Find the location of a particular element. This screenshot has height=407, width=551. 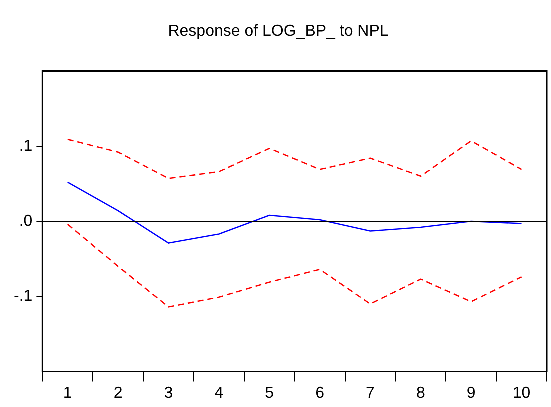

chart-title: Response of LOG_BP_ to NPL is located at coordinates (278, 31).